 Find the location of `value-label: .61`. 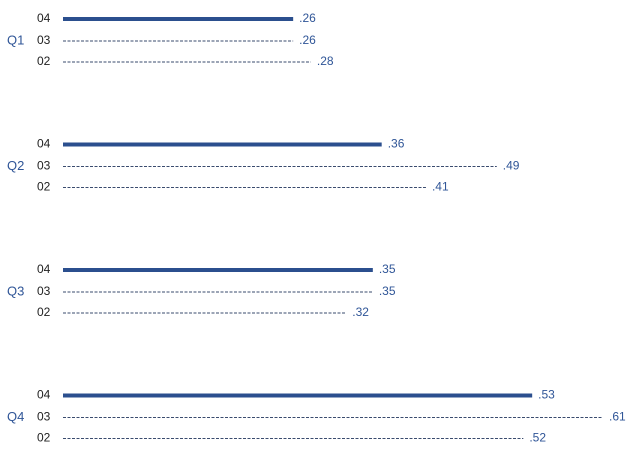

value-label: .61 is located at coordinates (617, 417).